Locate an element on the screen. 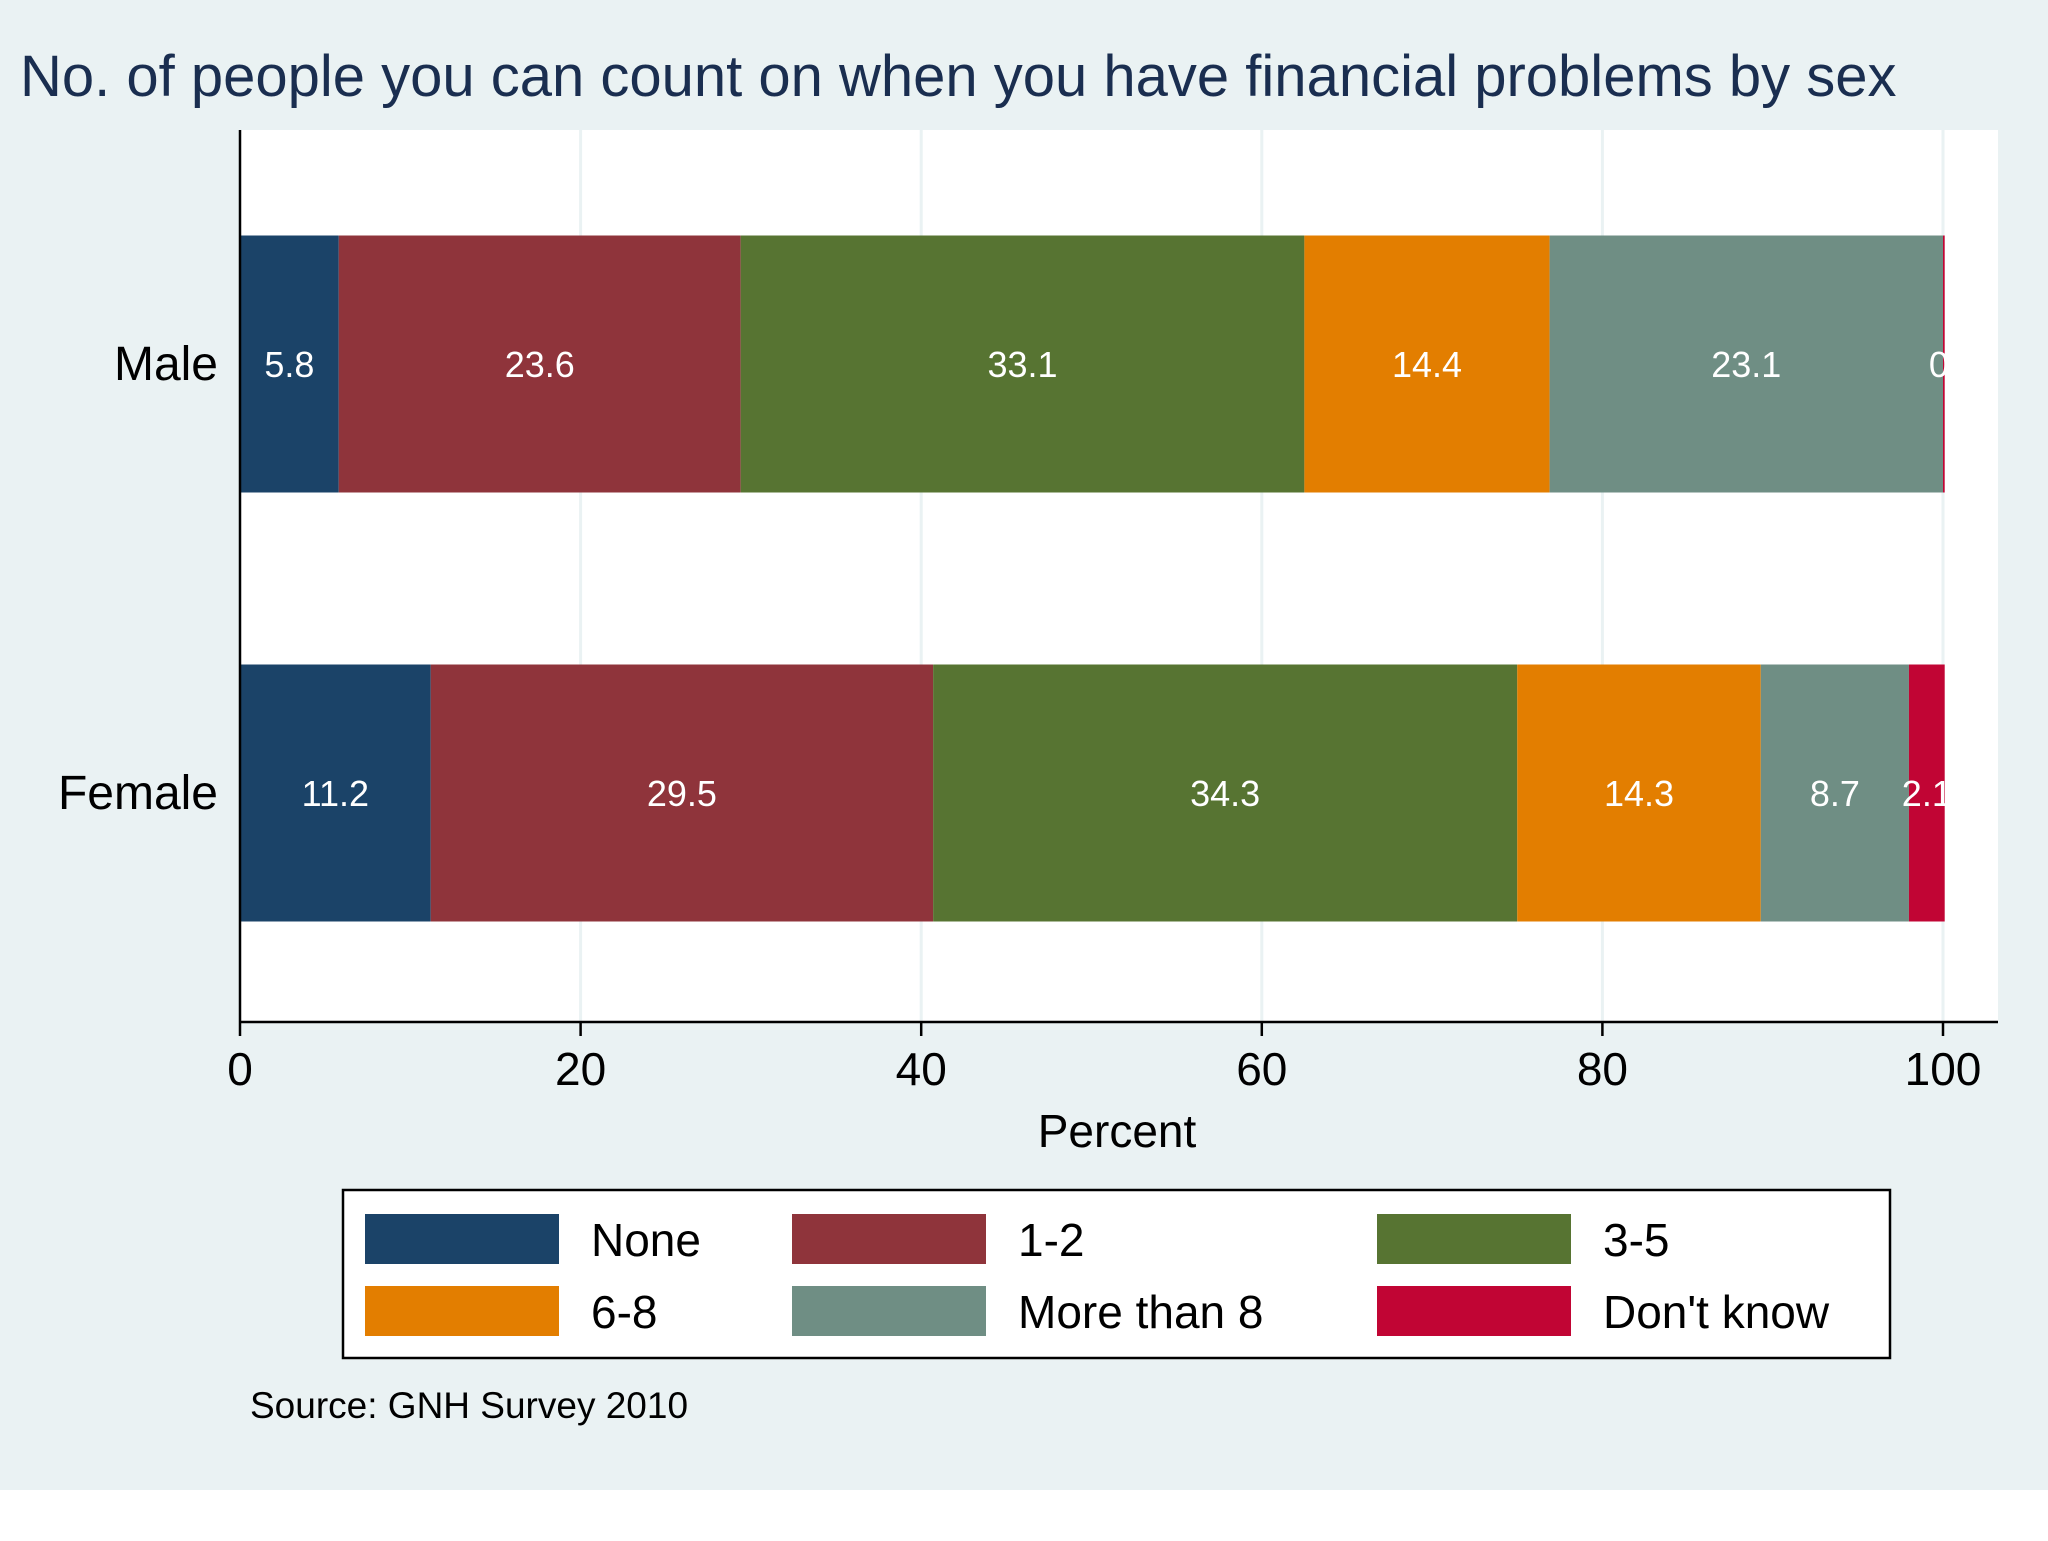 This screenshot has width=2048, height=1541. x-tick-label: 100 is located at coordinates (1943, 1069).